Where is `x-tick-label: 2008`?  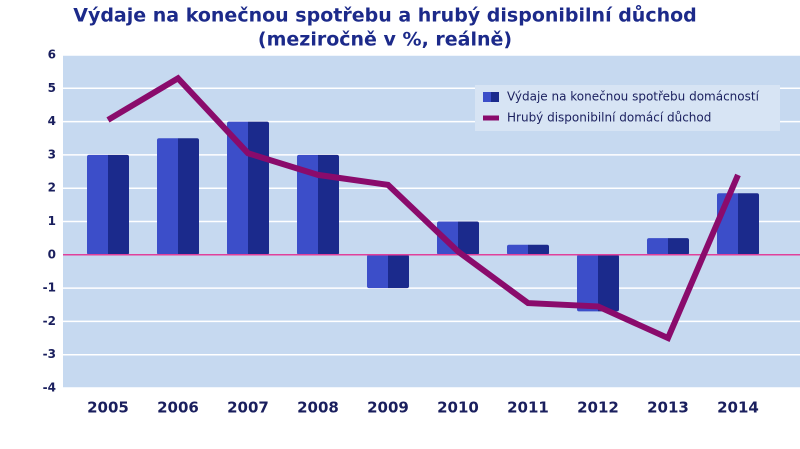 x-tick-label: 2008 is located at coordinates (318, 408).